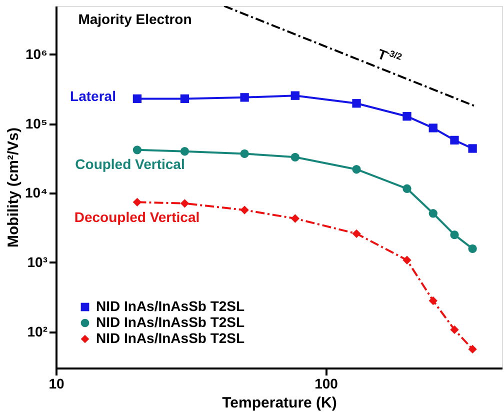 This screenshot has width=504, height=415. Describe the element at coordinates (93, 96) in the screenshot. I see `annotation: Lateral` at that location.